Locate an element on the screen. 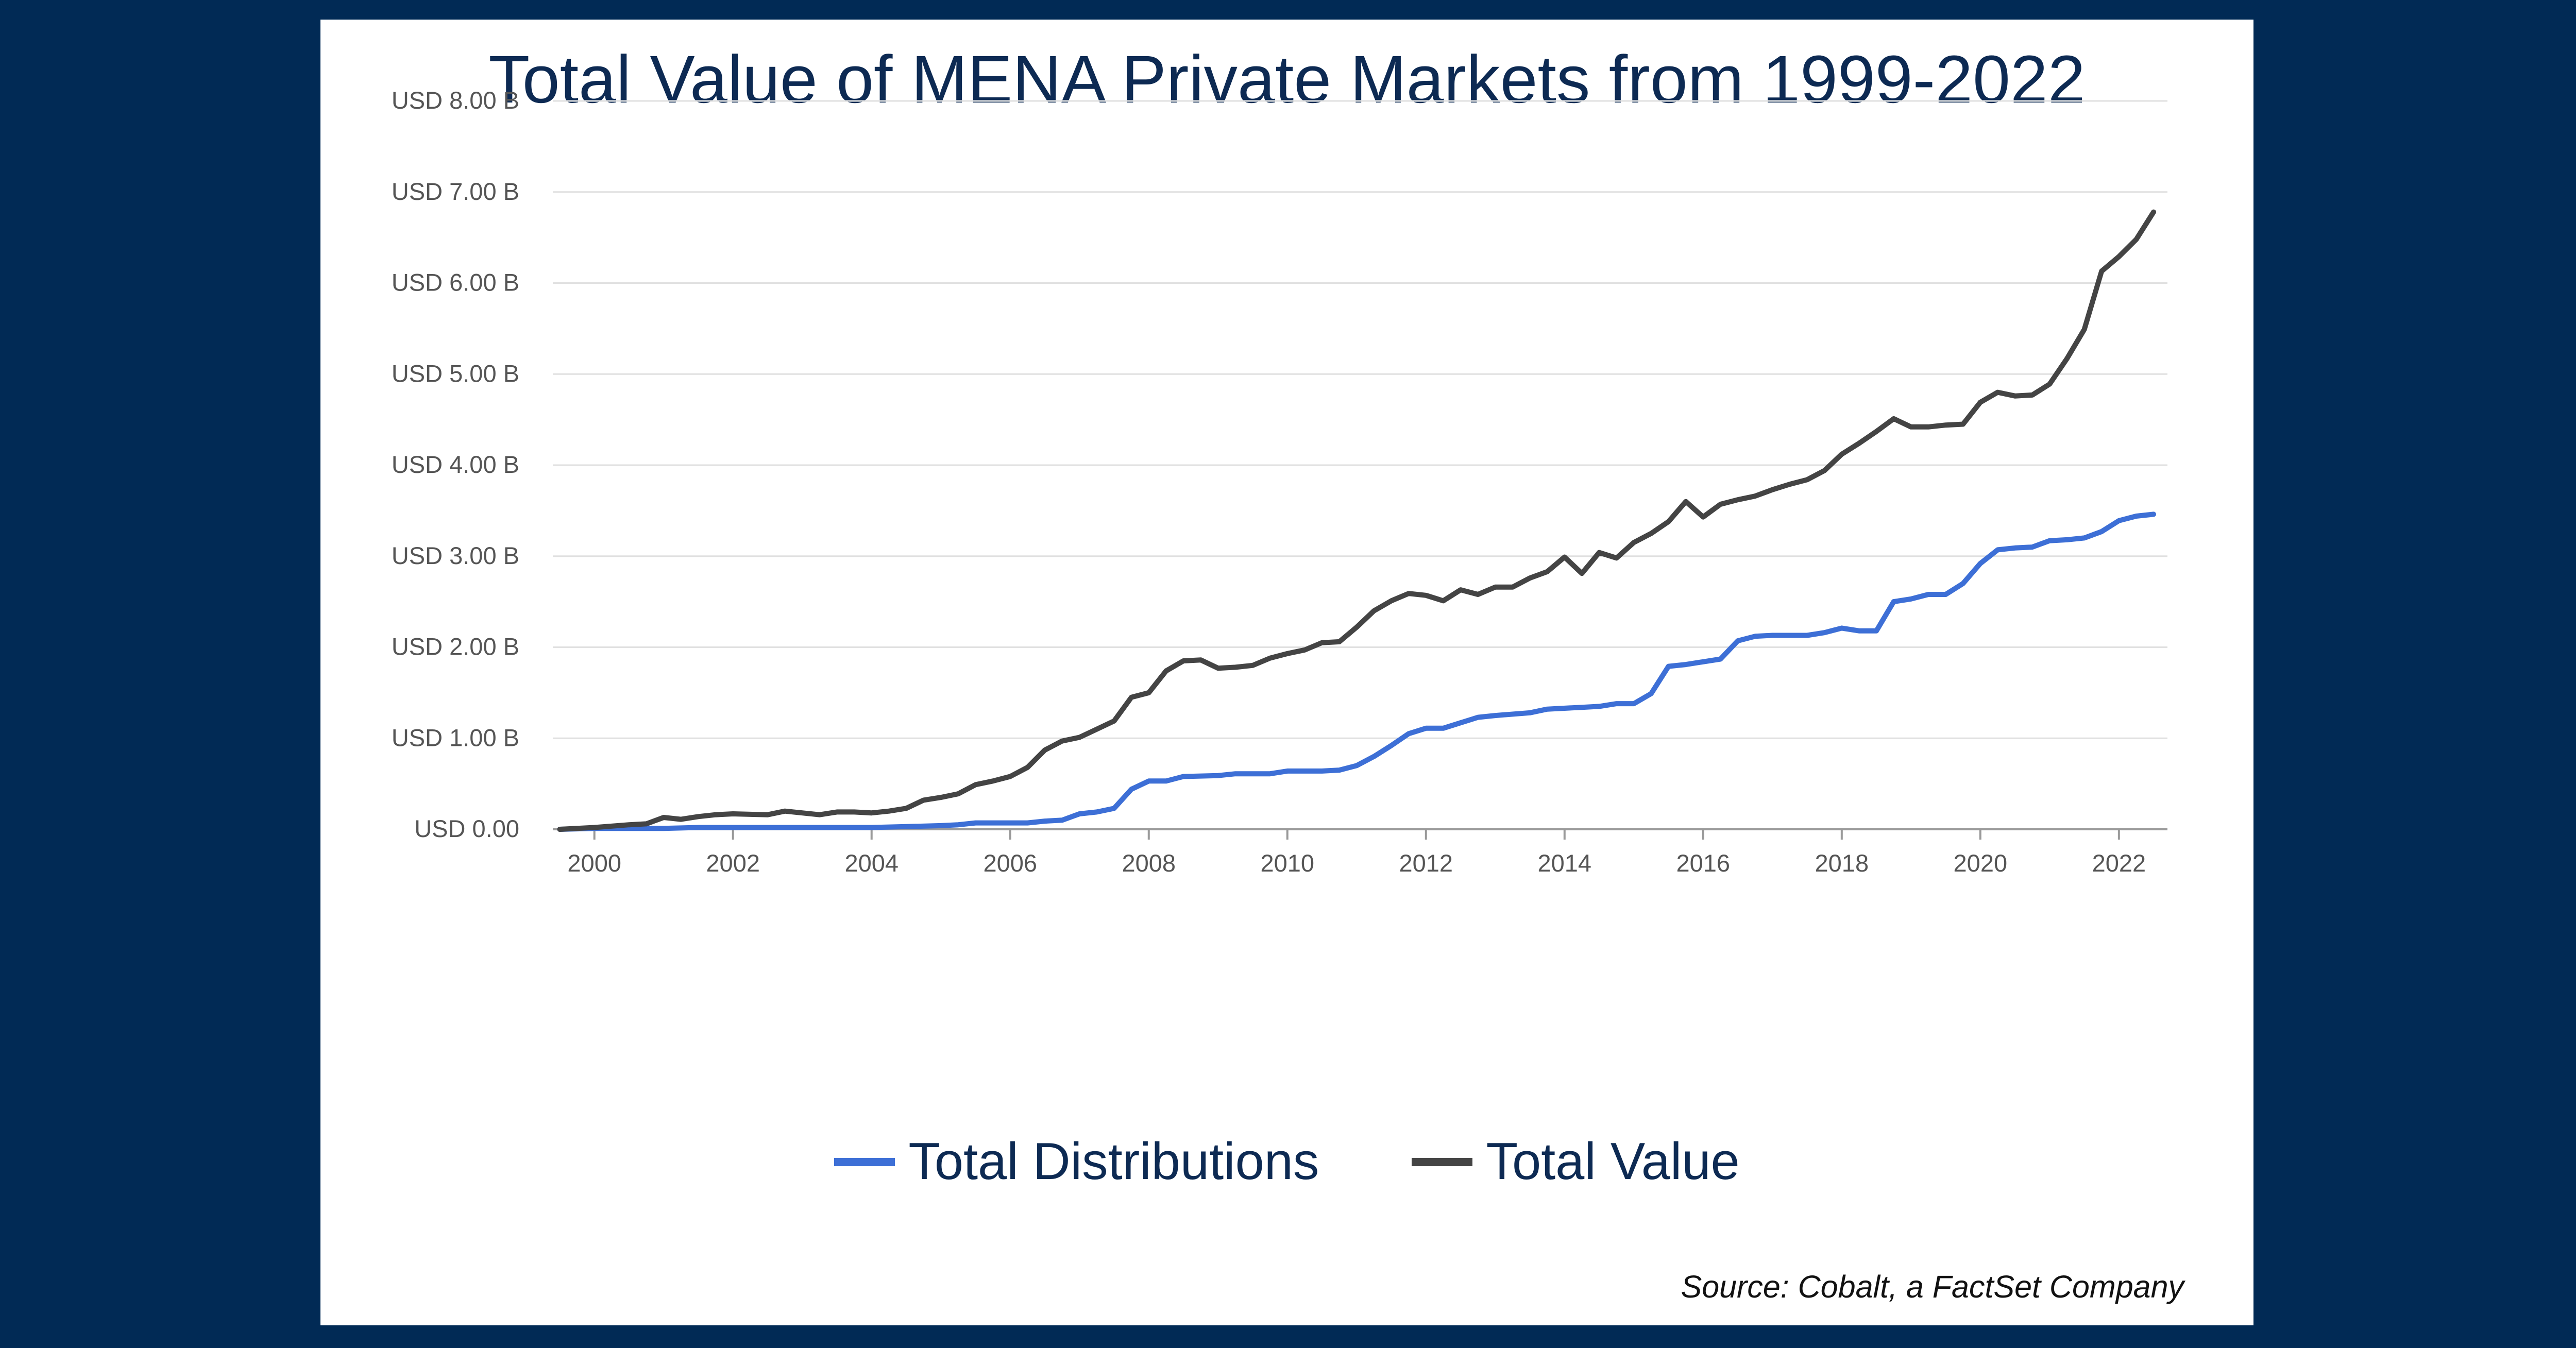 The width and height of the screenshot is (2576, 1348). legend-label-total-distributions: Total Distributions is located at coordinates (1113, 1161).